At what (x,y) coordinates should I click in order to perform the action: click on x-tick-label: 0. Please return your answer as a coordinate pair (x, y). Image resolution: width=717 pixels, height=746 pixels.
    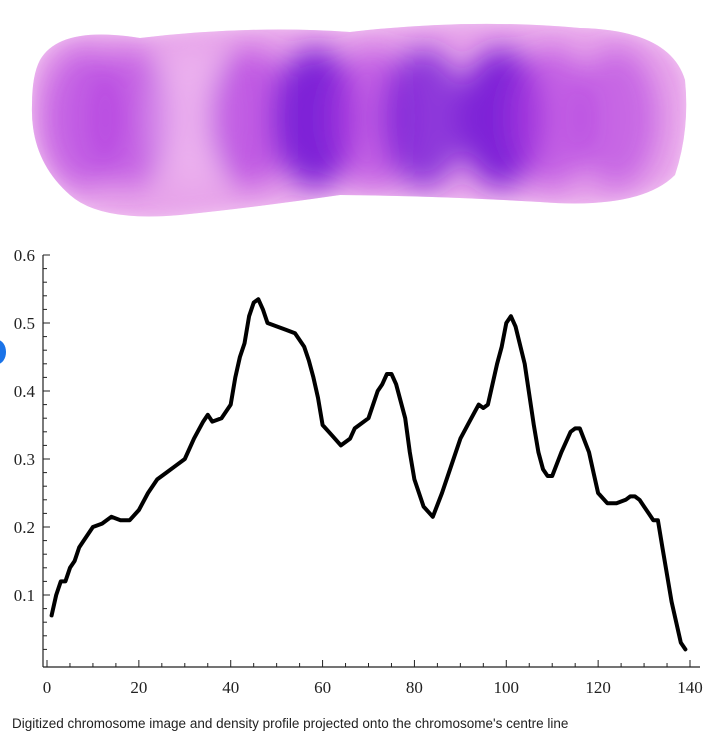
    Looking at the image, I should click on (47, 687).